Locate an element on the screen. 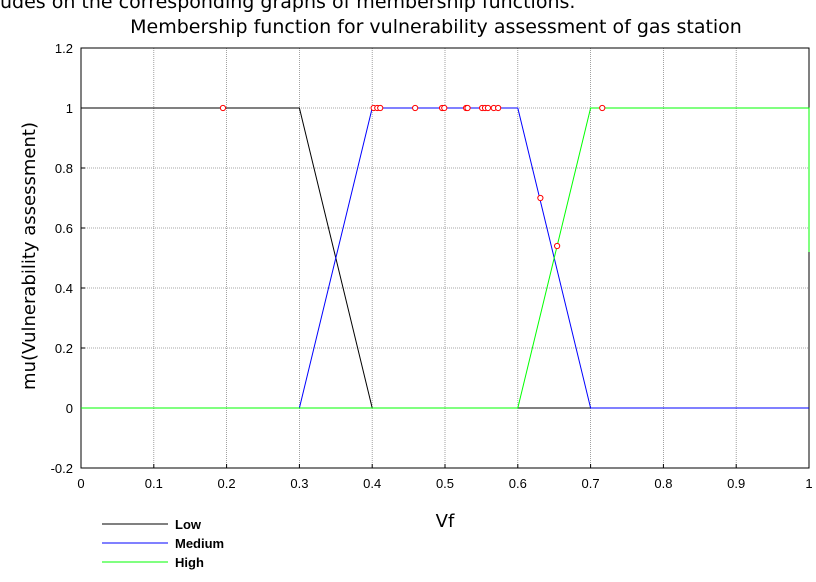  x-tick-label: 0.3 is located at coordinates (299, 483).